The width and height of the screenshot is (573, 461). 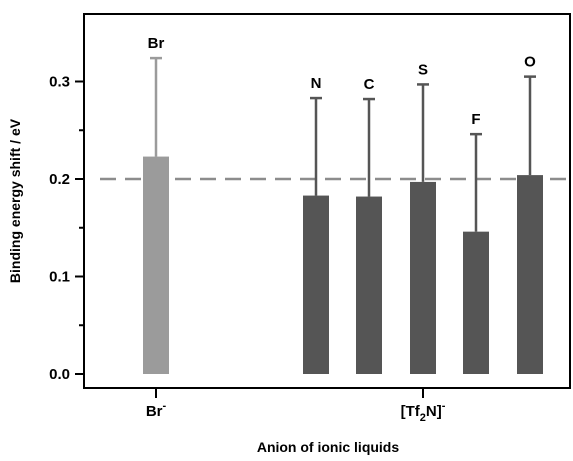 What do you see at coordinates (59, 82) in the screenshot?
I see `y-tick-label: 0.3` at bounding box center [59, 82].